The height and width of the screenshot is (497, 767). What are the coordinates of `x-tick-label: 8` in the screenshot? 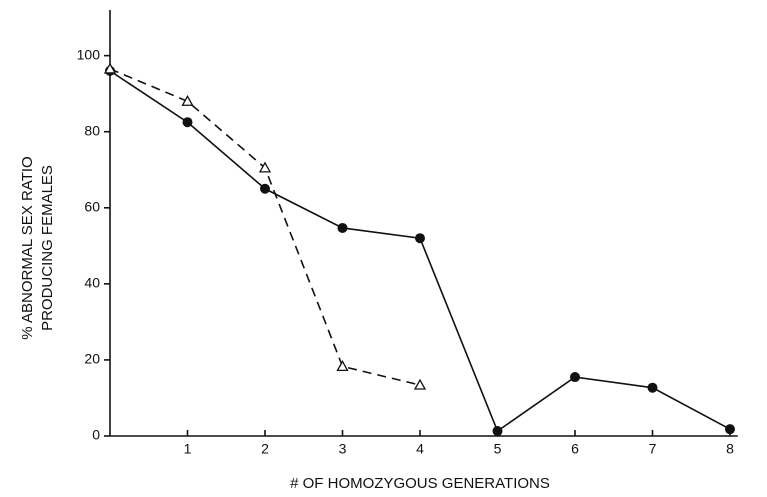 It's located at (730, 449).